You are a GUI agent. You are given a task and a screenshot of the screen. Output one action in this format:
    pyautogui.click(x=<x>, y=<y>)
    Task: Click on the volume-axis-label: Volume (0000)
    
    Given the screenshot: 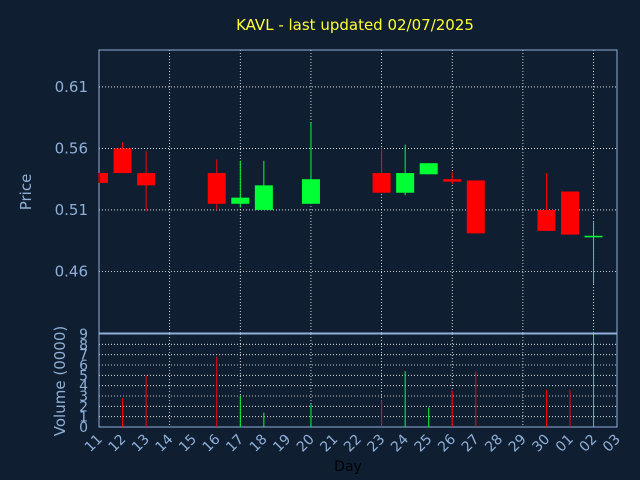 What is the action you would take?
    pyautogui.click(x=60, y=381)
    